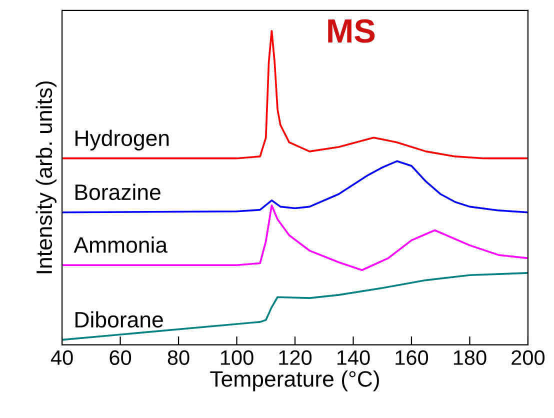 Image resolution: width=554 pixels, height=418 pixels. I want to click on y-axis-title: Intensity (arb. units), so click(46, 177).